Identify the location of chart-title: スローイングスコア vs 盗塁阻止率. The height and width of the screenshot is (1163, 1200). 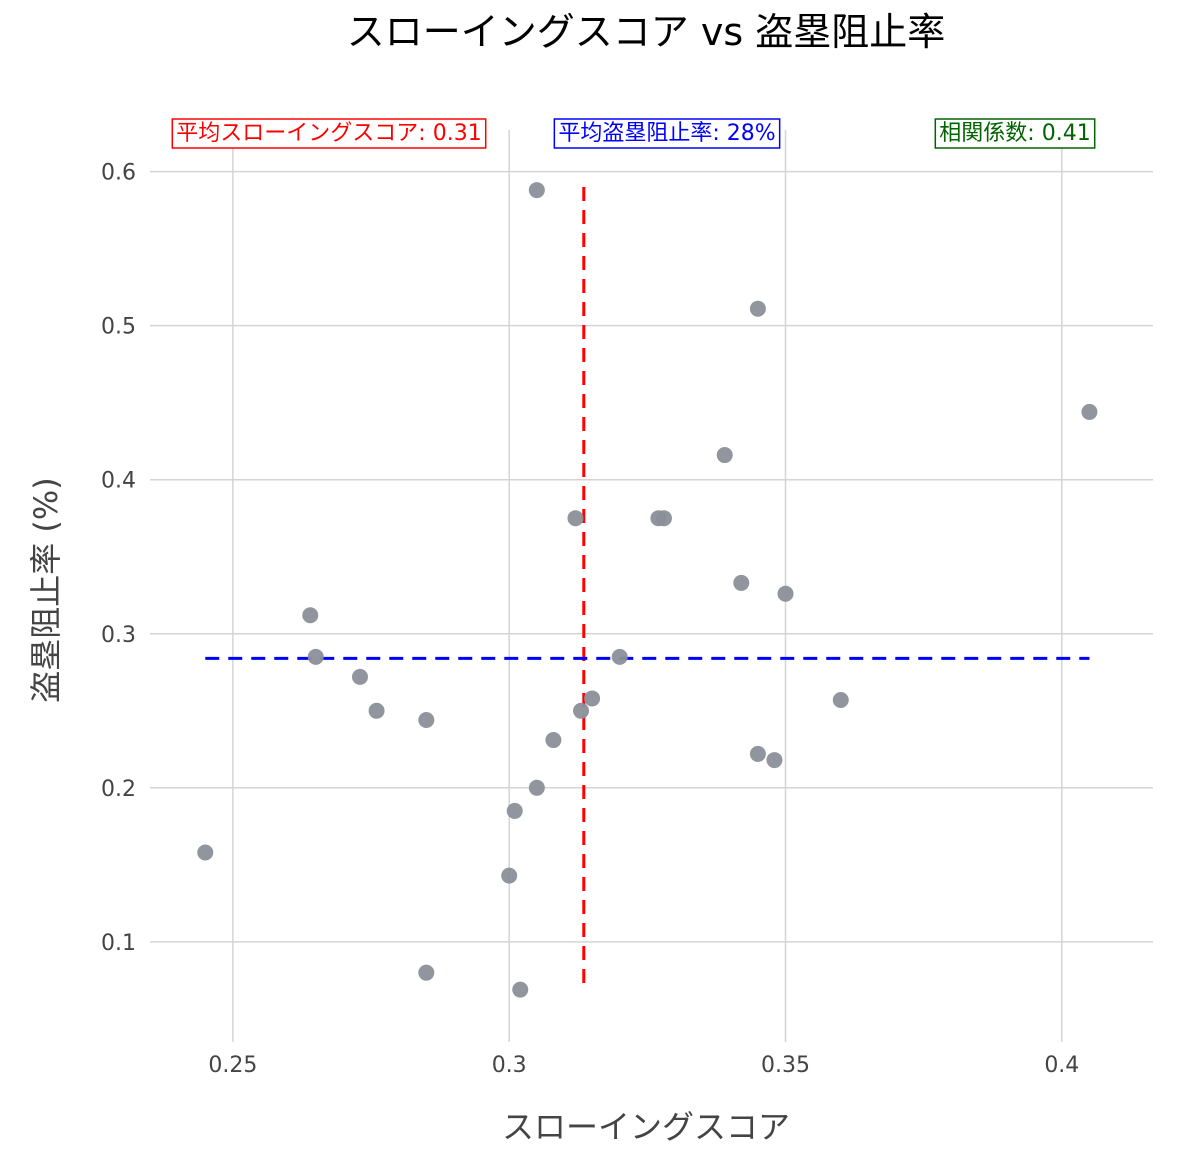
(646, 32).